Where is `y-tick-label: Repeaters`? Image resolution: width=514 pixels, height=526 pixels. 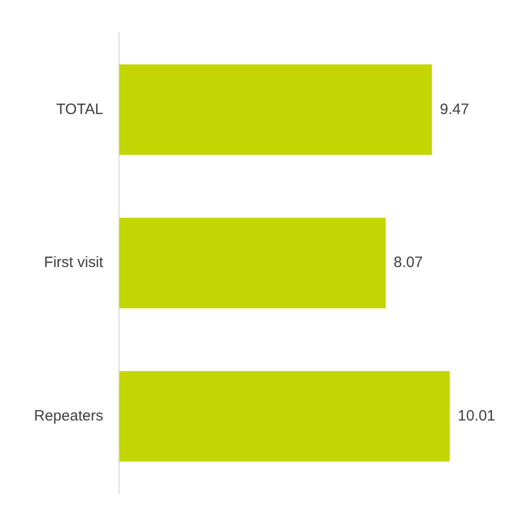 y-tick-label: Repeaters is located at coordinates (69, 415).